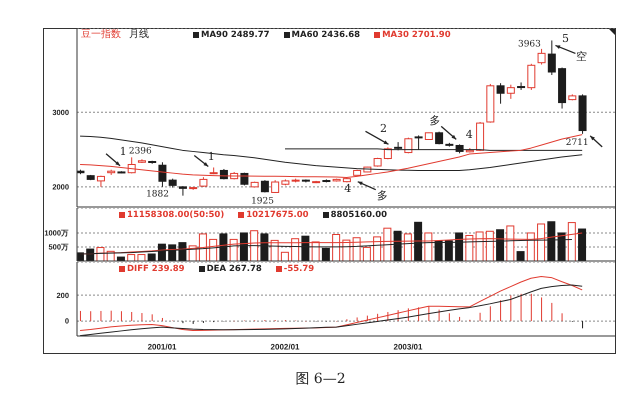  Describe the element at coordinates (277, 215) in the screenshot. I see `legend-label: 10217675.00` at that location.